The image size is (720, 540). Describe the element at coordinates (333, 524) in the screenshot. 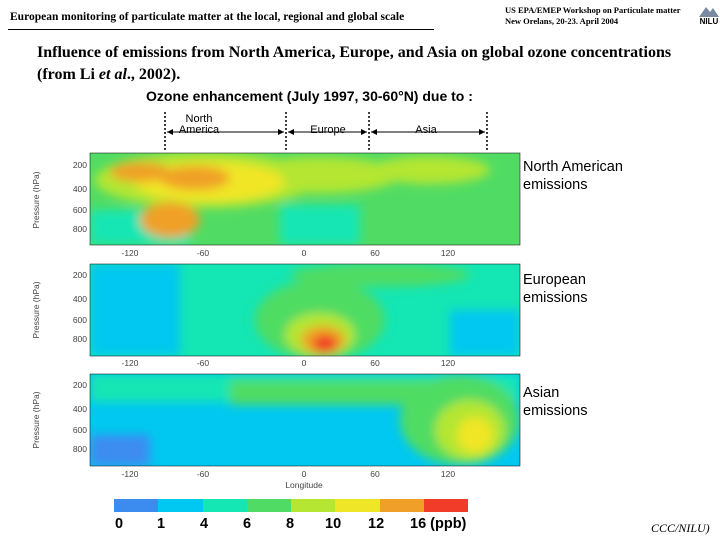

I see `scale-label-10: 10` at that location.